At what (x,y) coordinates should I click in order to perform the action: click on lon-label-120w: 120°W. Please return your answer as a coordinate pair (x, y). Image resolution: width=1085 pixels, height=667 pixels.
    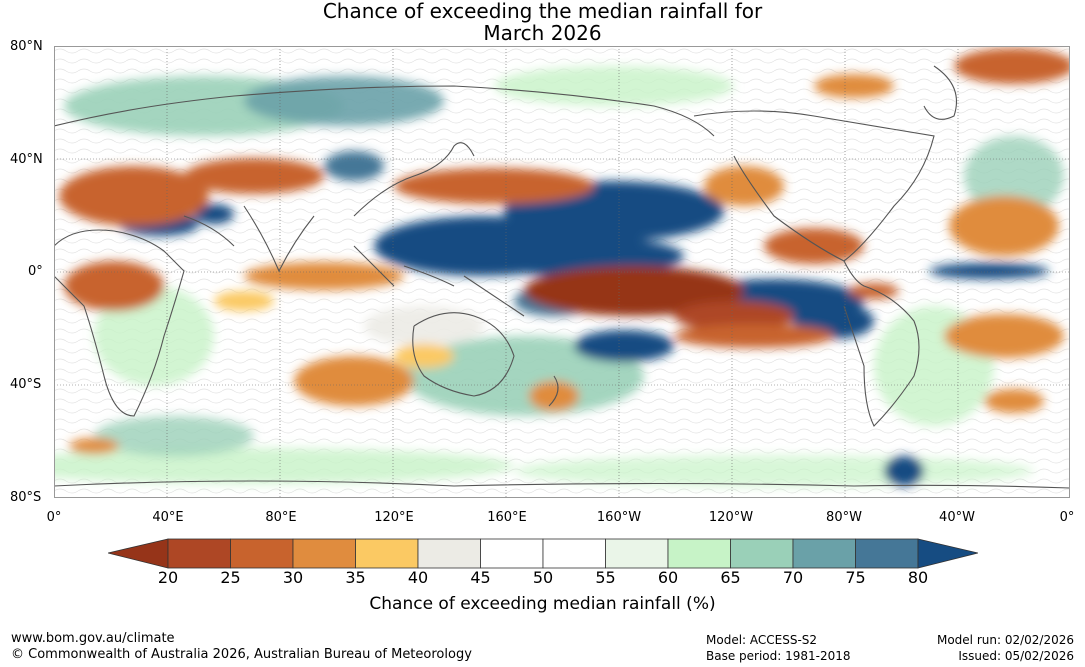
    Looking at the image, I should click on (731, 517).